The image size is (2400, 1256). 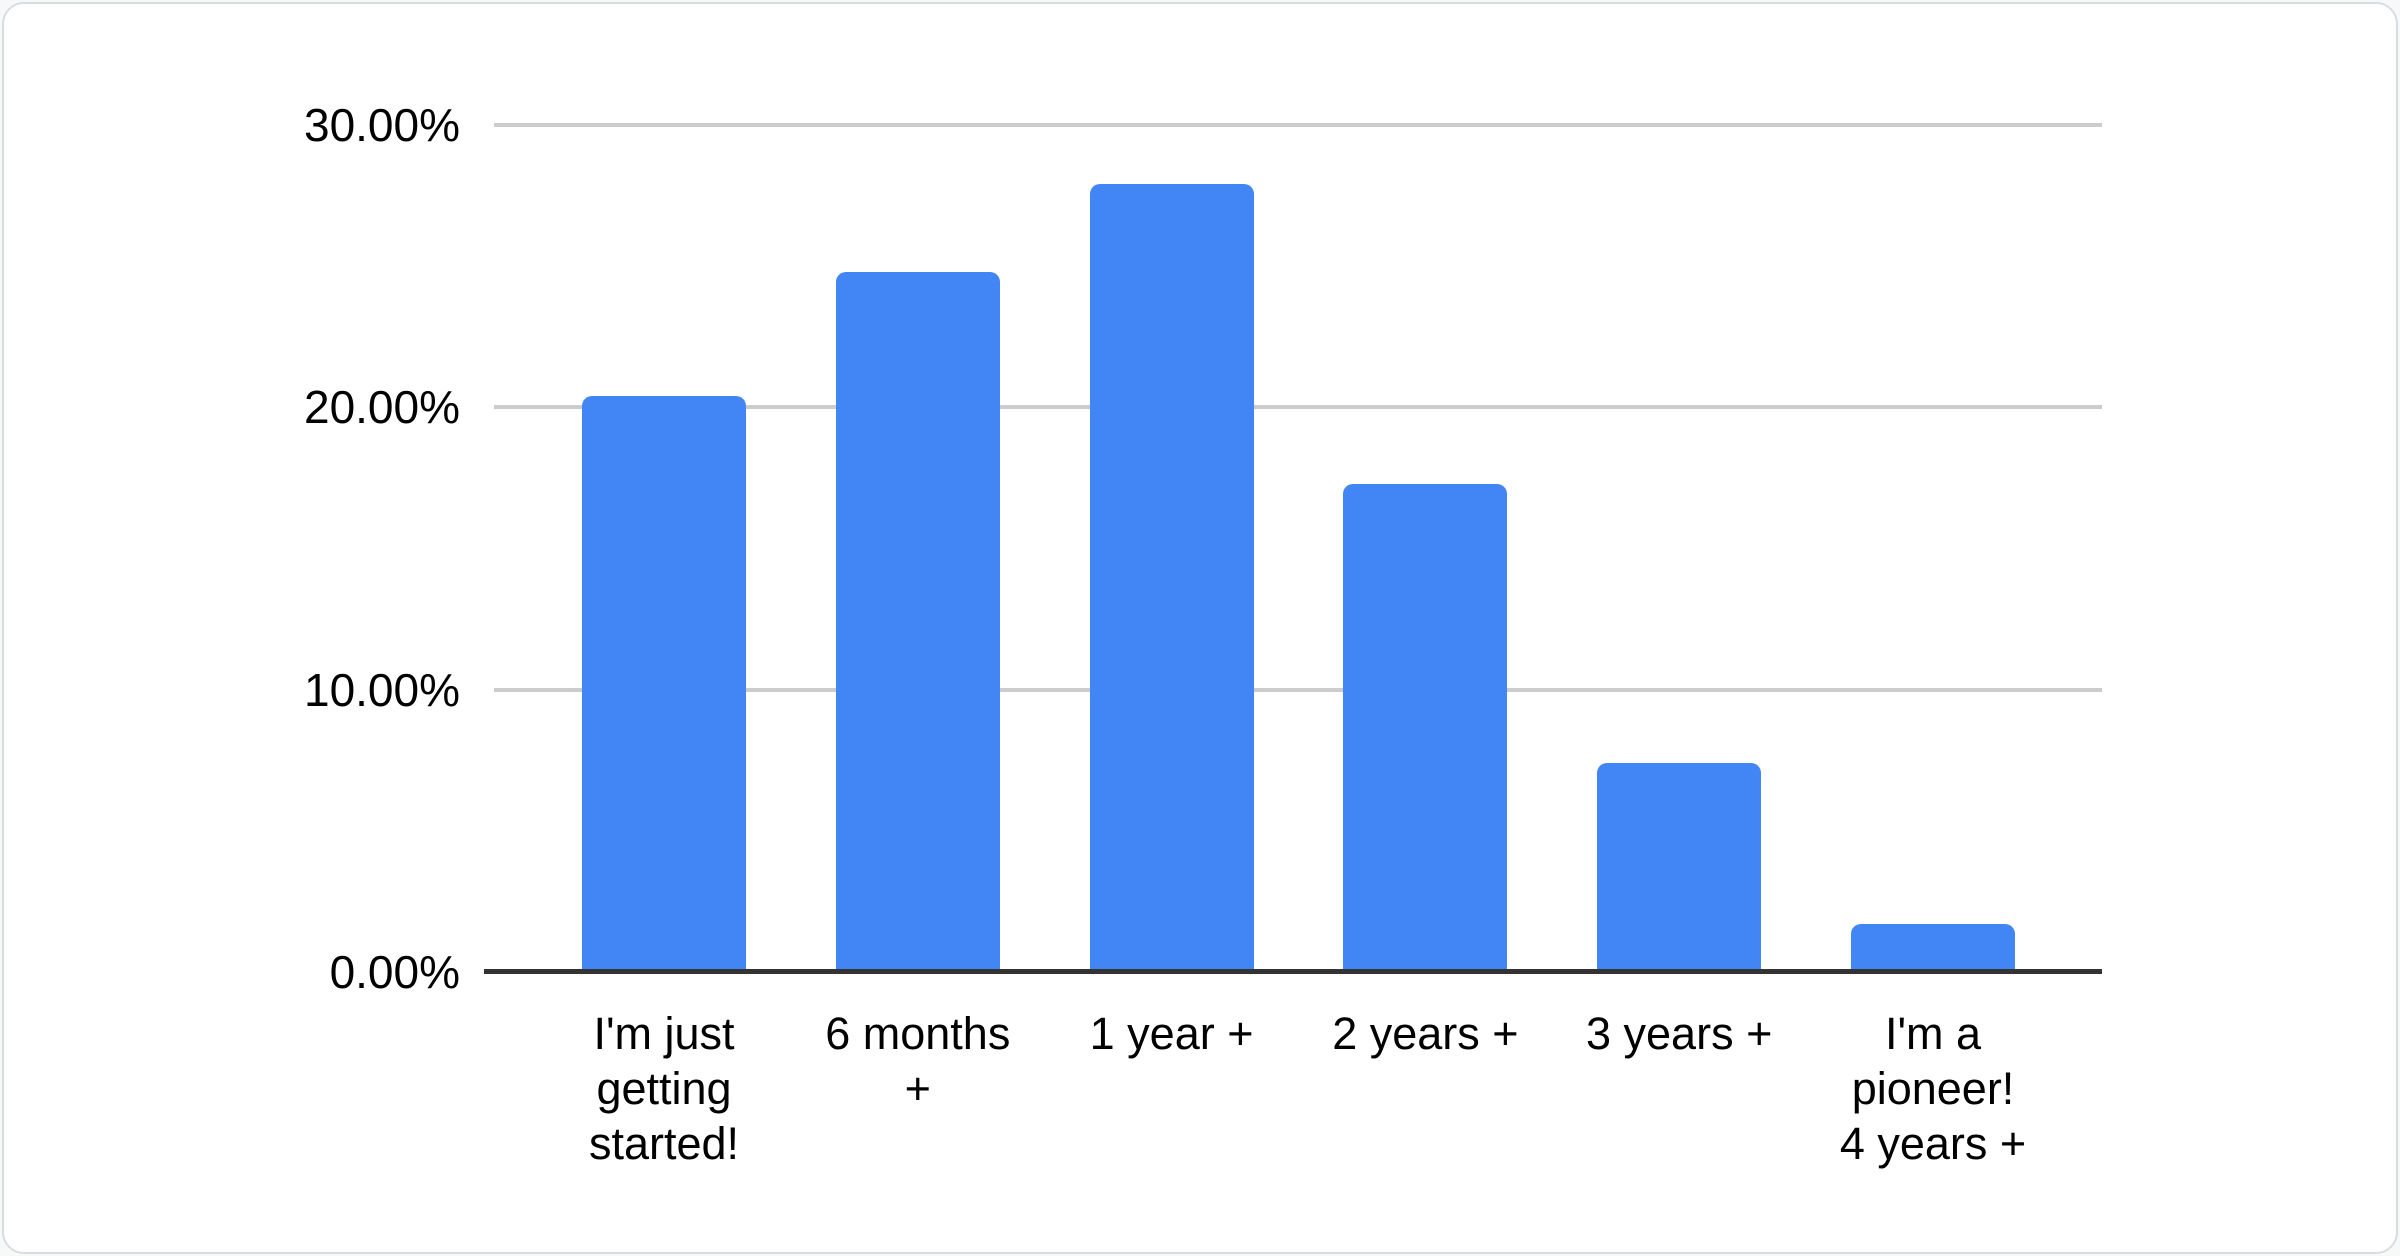 I want to click on x-axis-category-label: 2 years +, so click(x=1425, y=1033).